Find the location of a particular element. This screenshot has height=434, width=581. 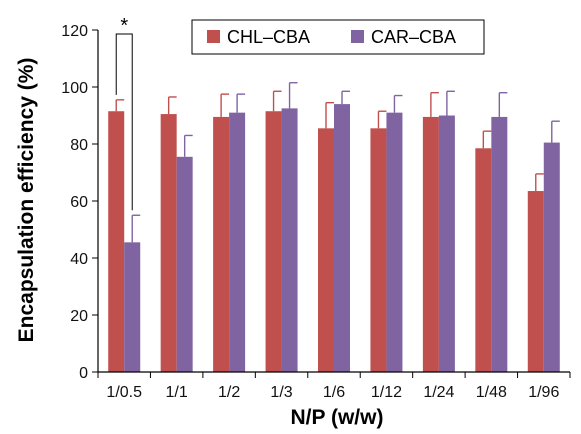

x-tick-label: 1/3 is located at coordinates (281, 392).